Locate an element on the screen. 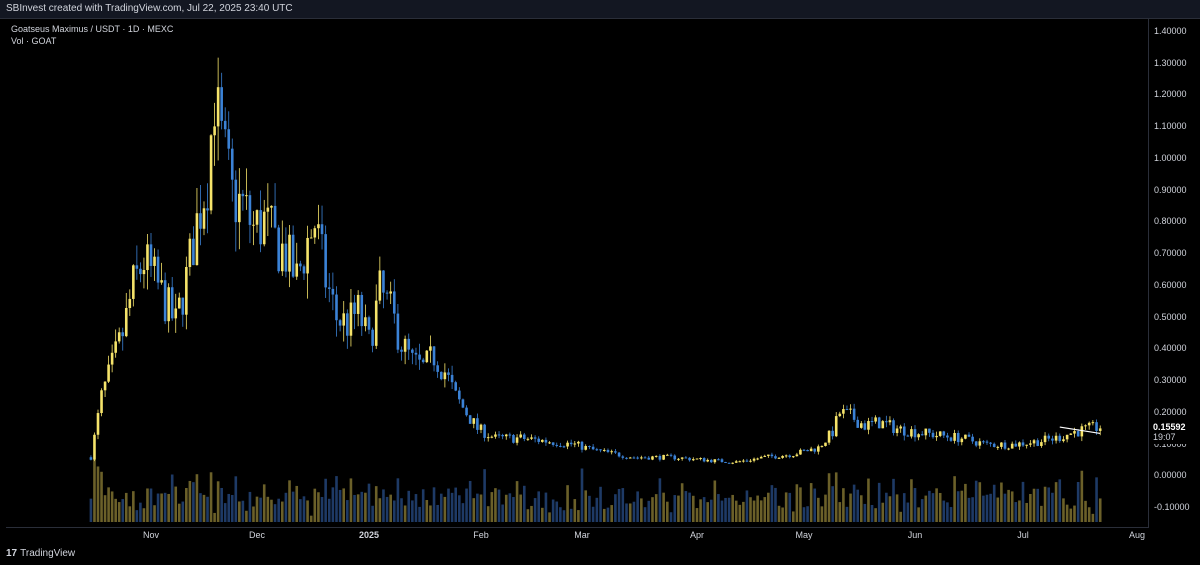 The image size is (1200, 565). tradingview-footer: 17 TradingView is located at coordinates (40, 553).